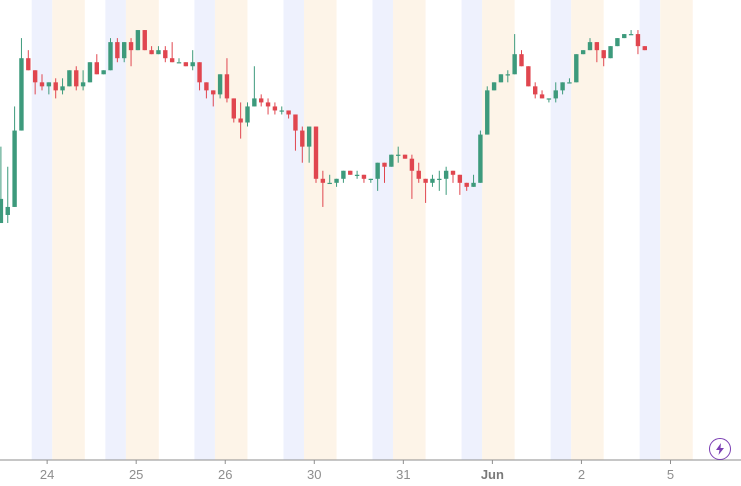 This screenshot has width=741, height=486. I want to click on x-tick-label: 5, so click(670, 474).